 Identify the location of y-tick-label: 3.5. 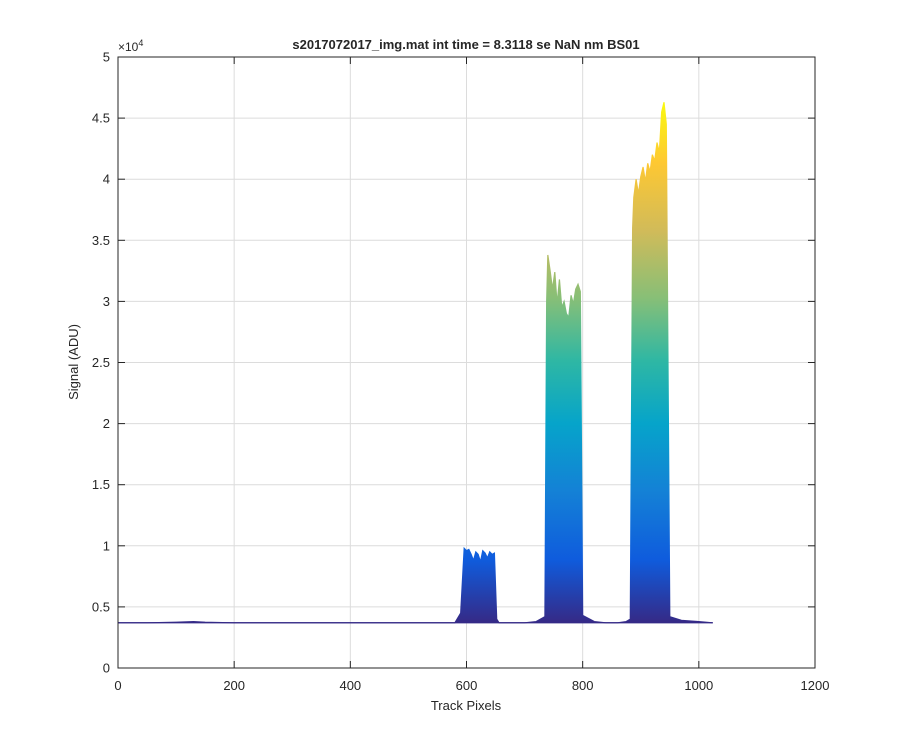
(101, 240).